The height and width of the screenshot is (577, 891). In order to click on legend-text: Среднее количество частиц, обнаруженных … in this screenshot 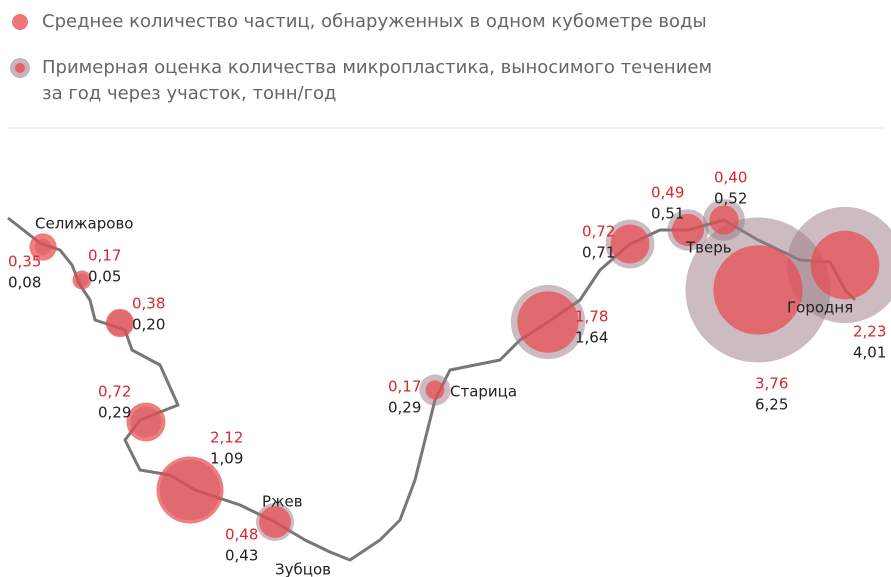, I will do `click(374, 21)`.